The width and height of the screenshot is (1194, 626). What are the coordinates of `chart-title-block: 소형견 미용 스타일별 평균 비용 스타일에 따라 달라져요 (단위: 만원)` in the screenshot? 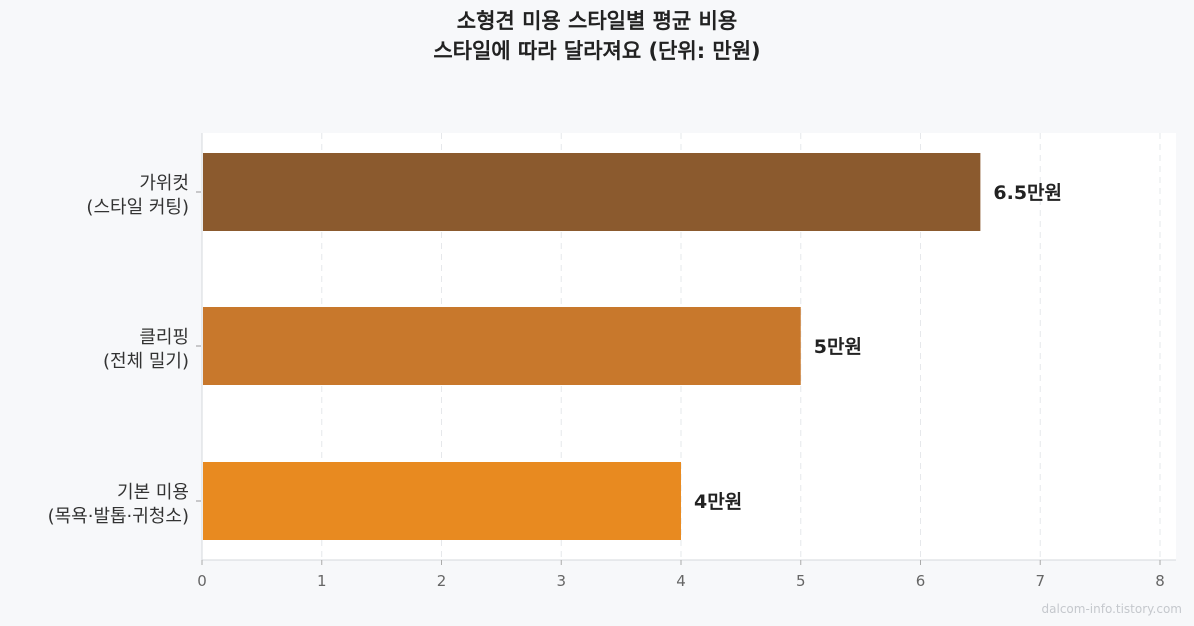 It's located at (597, 36).